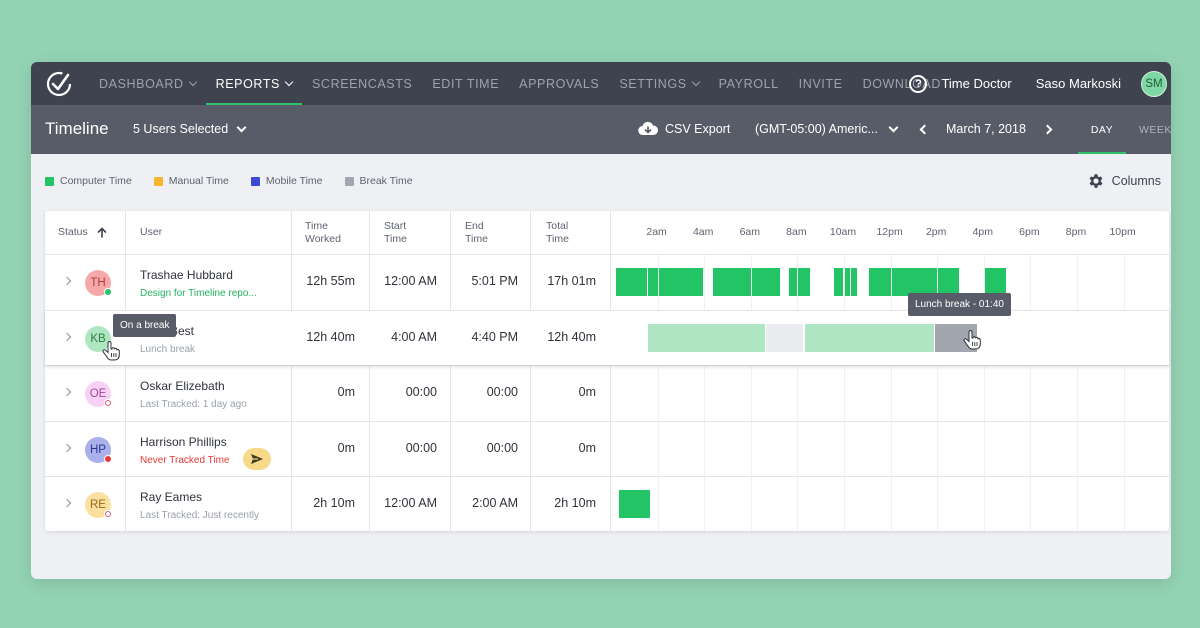 The height and width of the screenshot is (628, 1200). What do you see at coordinates (171, 497) in the screenshot?
I see `user-name: Ray Eames` at bounding box center [171, 497].